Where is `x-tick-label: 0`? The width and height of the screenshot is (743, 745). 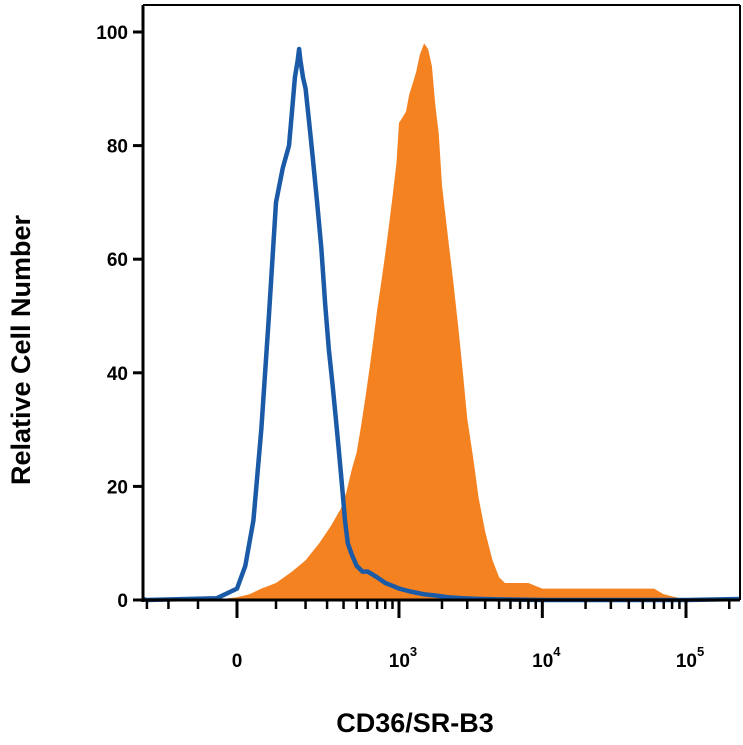 x-tick-label: 0 is located at coordinates (237, 661).